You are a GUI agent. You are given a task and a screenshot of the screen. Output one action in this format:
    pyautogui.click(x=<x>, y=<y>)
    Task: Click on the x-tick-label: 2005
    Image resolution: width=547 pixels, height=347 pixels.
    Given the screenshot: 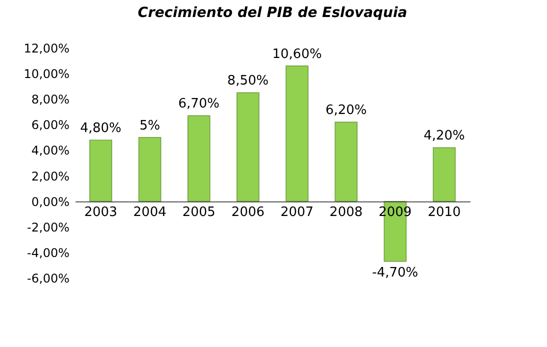 What is the action you would take?
    pyautogui.click(x=199, y=212)
    